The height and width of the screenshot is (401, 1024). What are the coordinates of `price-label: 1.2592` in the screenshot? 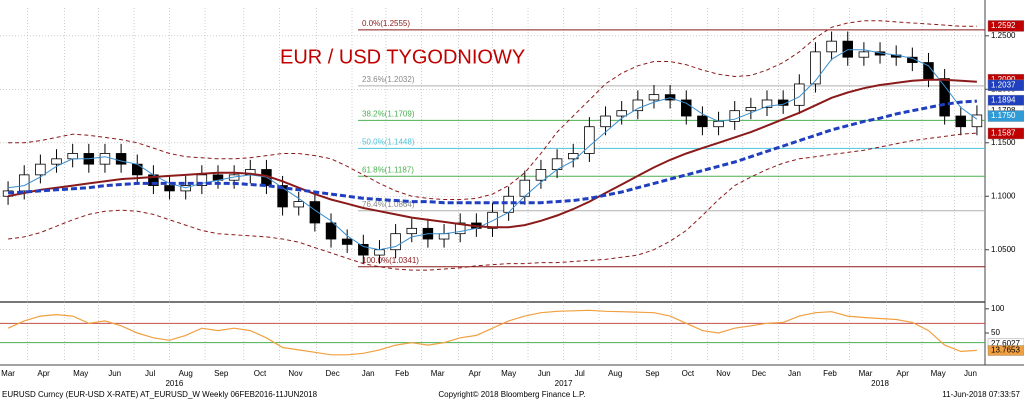 It's located at (1003, 25).